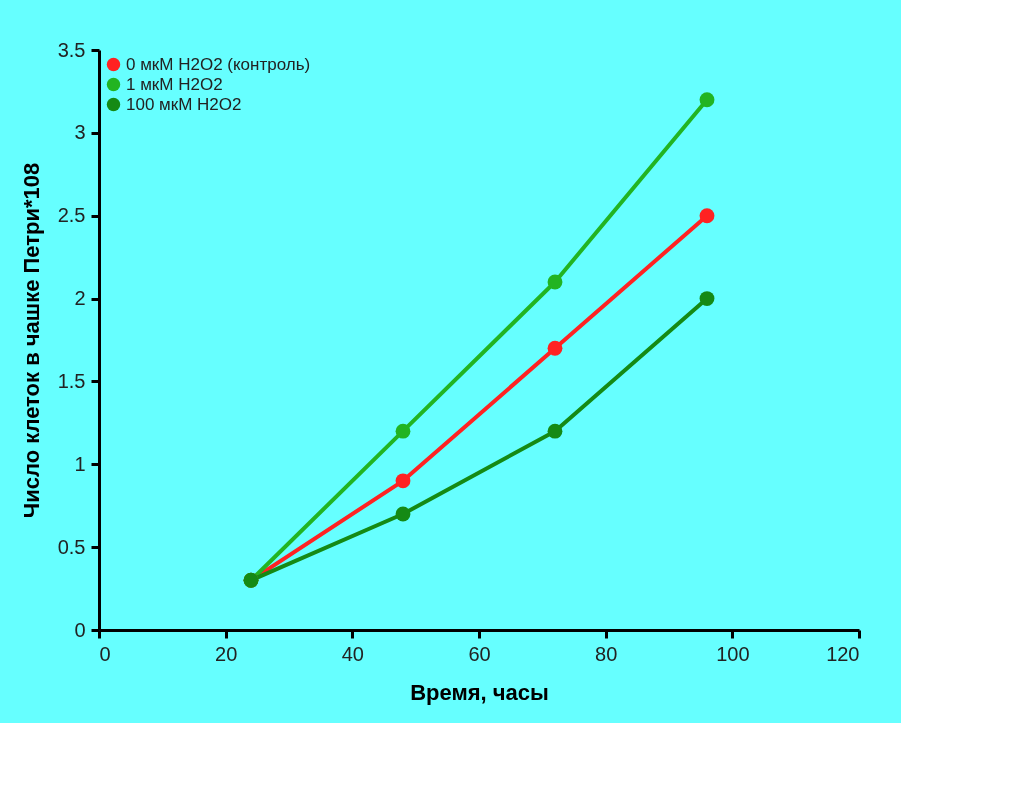 This screenshot has width=1023, height=797. What do you see at coordinates (71, 546) in the screenshot?
I see `y-tick-label: 0.5` at bounding box center [71, 546].